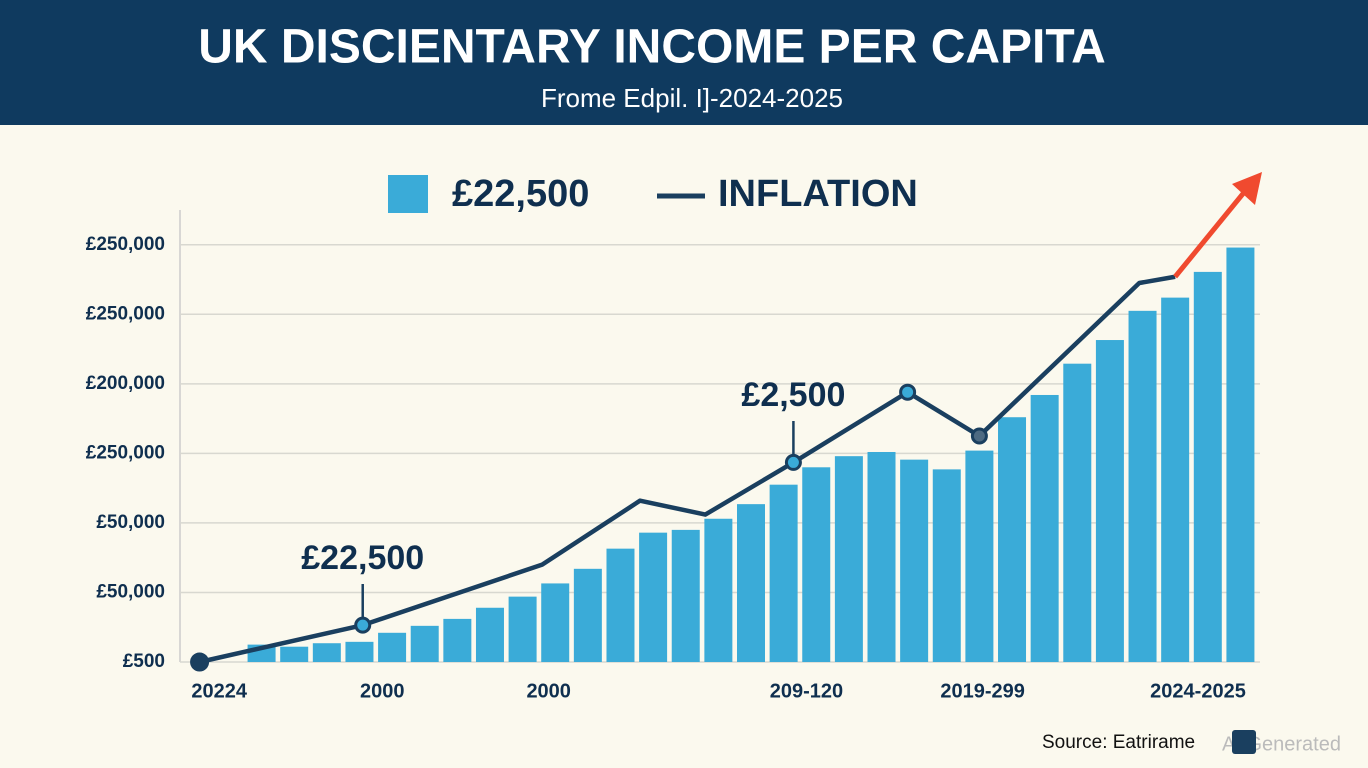  Describe the element at coordinates (692, 98) in the screenshot. I see `chart-subtitle: Frome Edpil. I]-2024-2025` at that location.